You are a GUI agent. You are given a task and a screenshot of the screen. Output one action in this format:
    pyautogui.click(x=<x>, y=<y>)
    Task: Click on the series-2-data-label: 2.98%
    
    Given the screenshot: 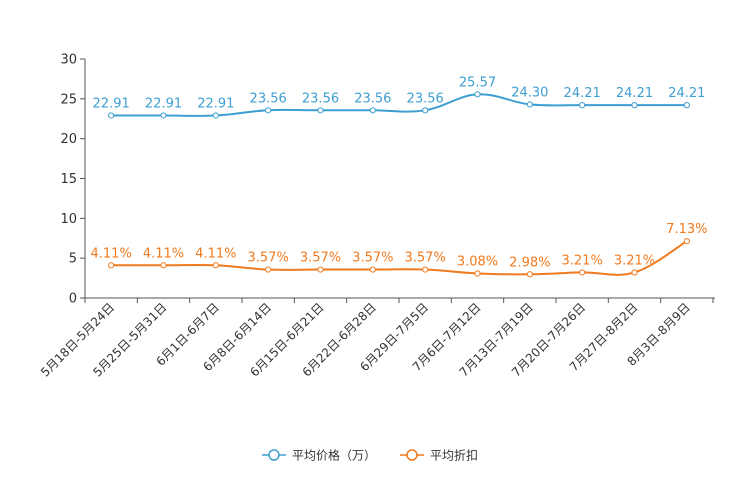 What is the action you would take?
    pyautogui.click(x=529, y=262)
    